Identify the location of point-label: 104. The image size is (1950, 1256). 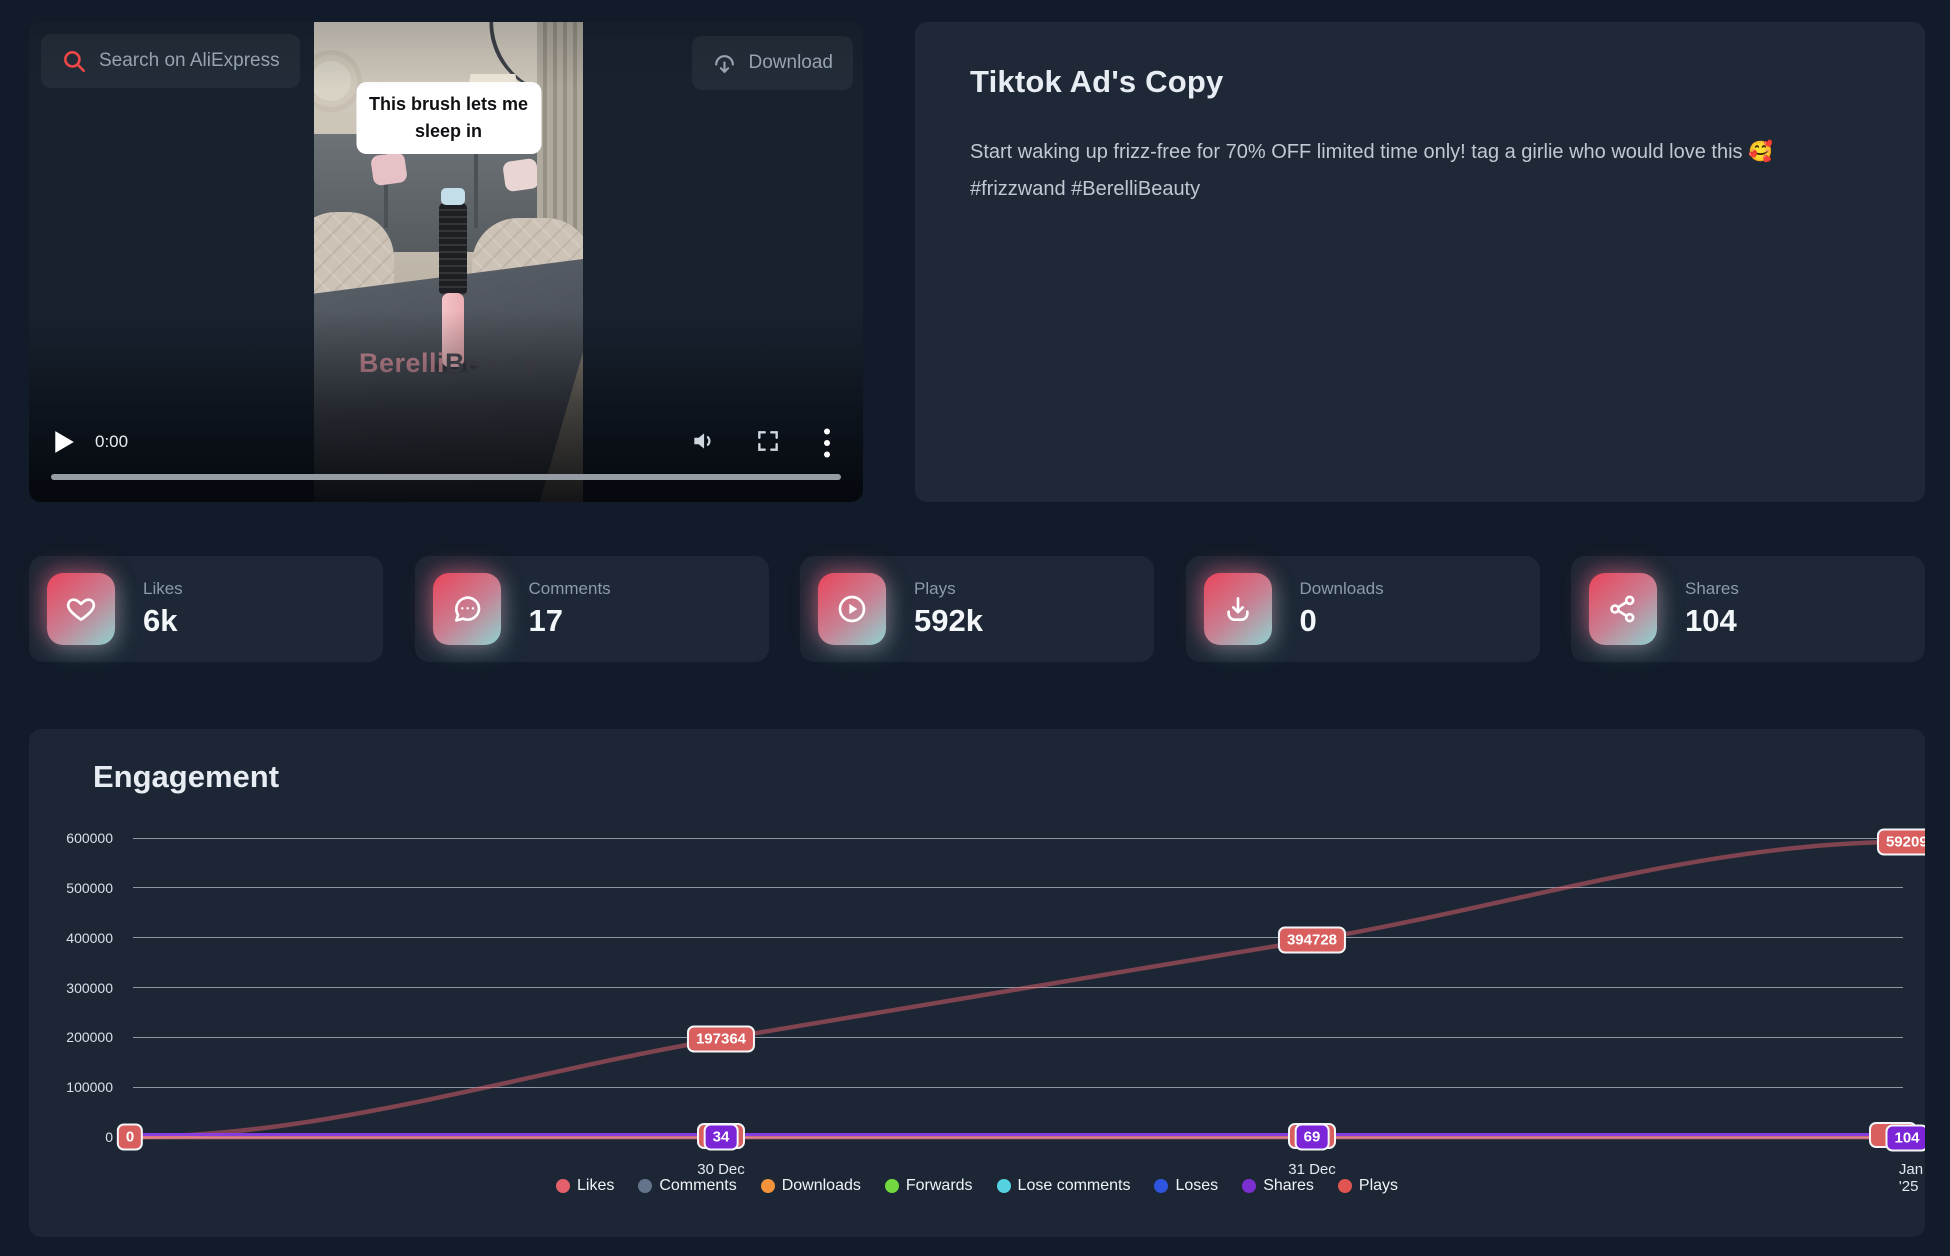
(1905, 1138).